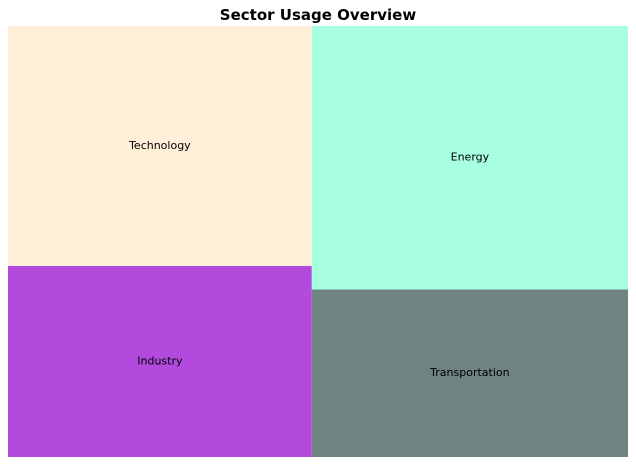 This screenshot has height=465, width=636. Describe the element at coordinates (318, 15) in the screenshot. I see `chart-title: Sector Usage Overview` at that location.